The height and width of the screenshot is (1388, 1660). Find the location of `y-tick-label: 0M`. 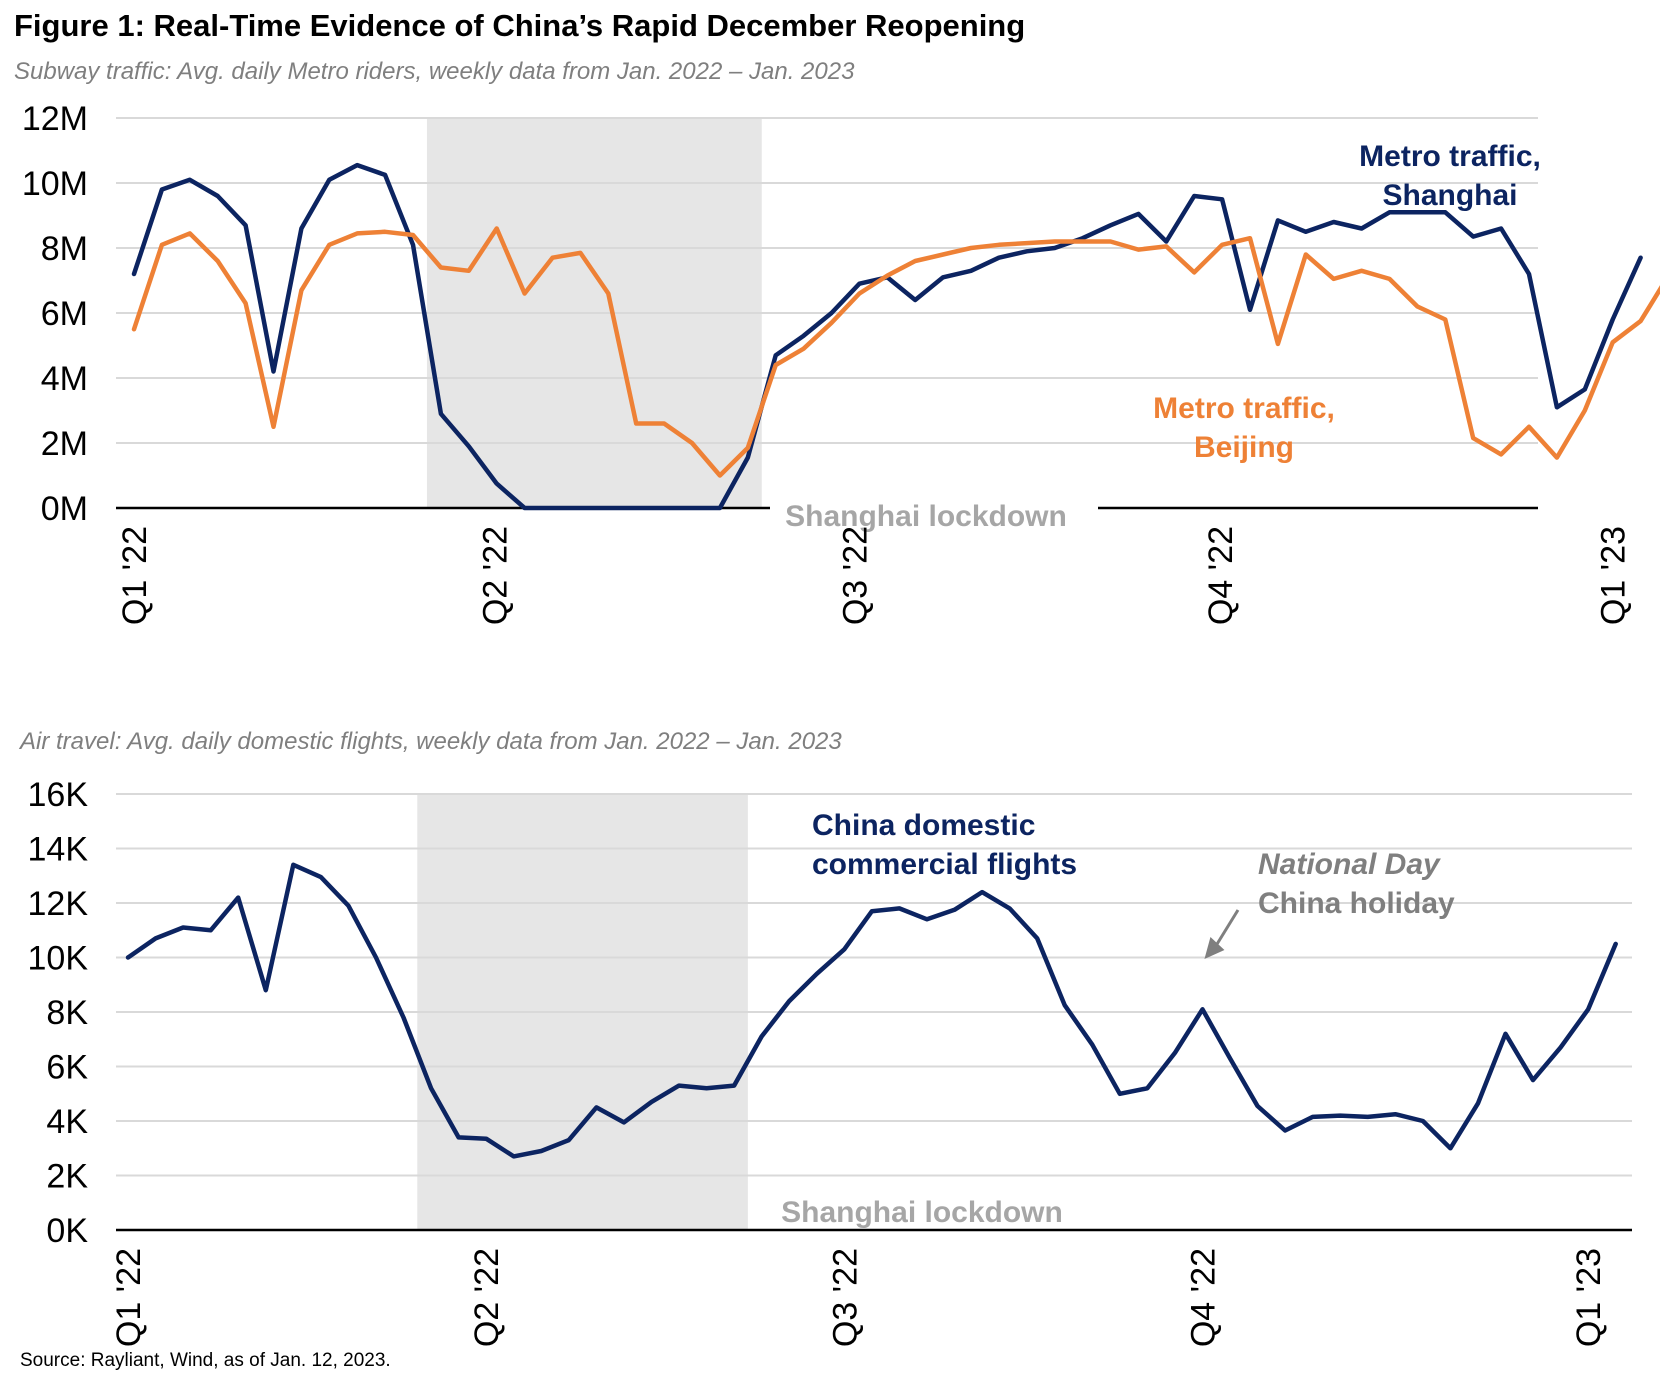

y-tick-label: 0M is located at coordinates (64, 509).